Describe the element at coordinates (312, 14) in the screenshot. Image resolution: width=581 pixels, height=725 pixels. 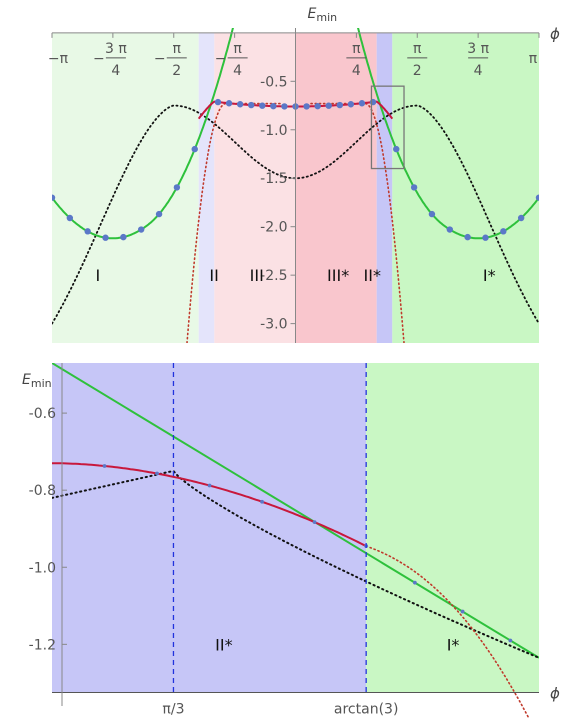
I see `y-axis-label-main: E` at that location.